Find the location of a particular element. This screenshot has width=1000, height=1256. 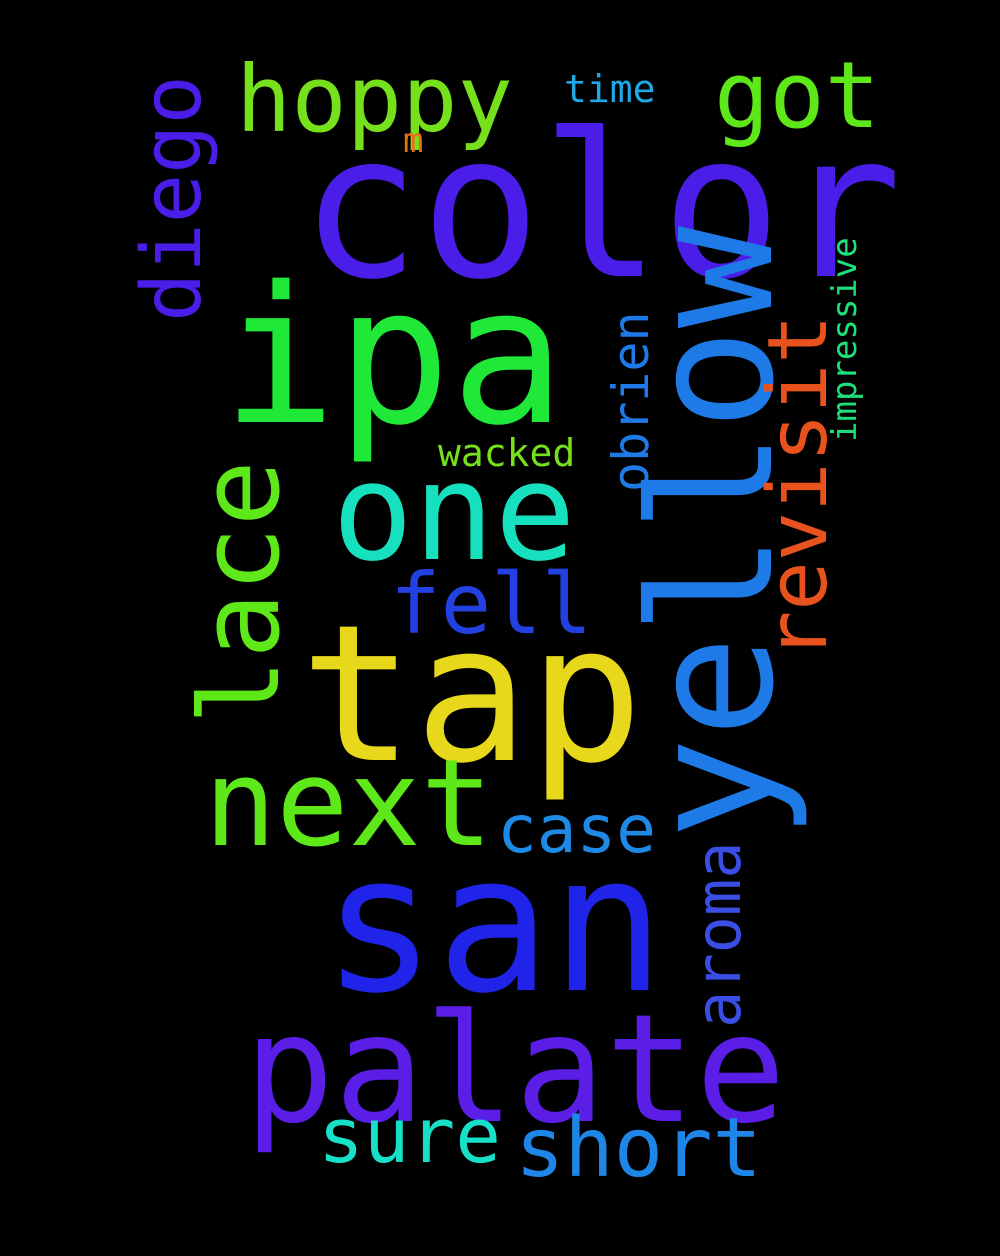

word-san: san is located at coordinates (494, 924).